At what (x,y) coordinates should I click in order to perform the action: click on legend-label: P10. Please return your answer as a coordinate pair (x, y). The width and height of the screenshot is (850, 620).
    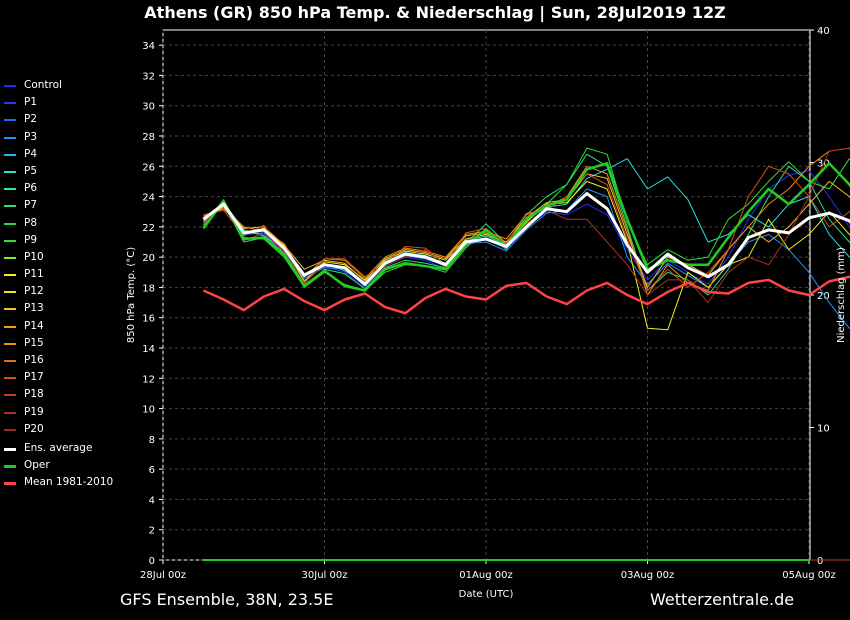
    Looking at the image, I should click on (34, 256).